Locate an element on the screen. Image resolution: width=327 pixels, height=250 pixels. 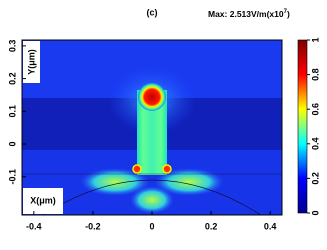
x-tick-label: -0.2 is located at coordinates (93, 226).